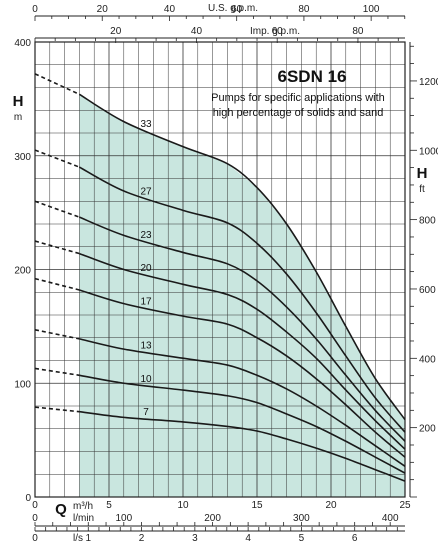 This screenshot has height=545, width=438. I want to click on y-left-tick-label: 400, so click(22, 43).